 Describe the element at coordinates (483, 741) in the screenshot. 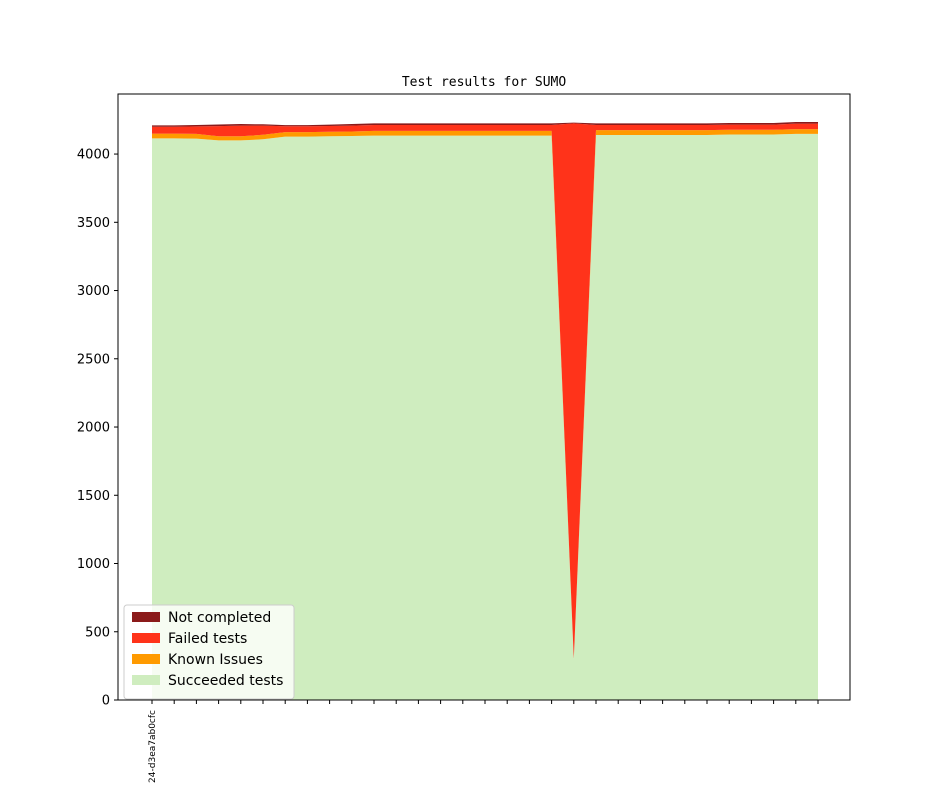

I see `x-axis: 24-d3ea7ab0cfc` at that location.